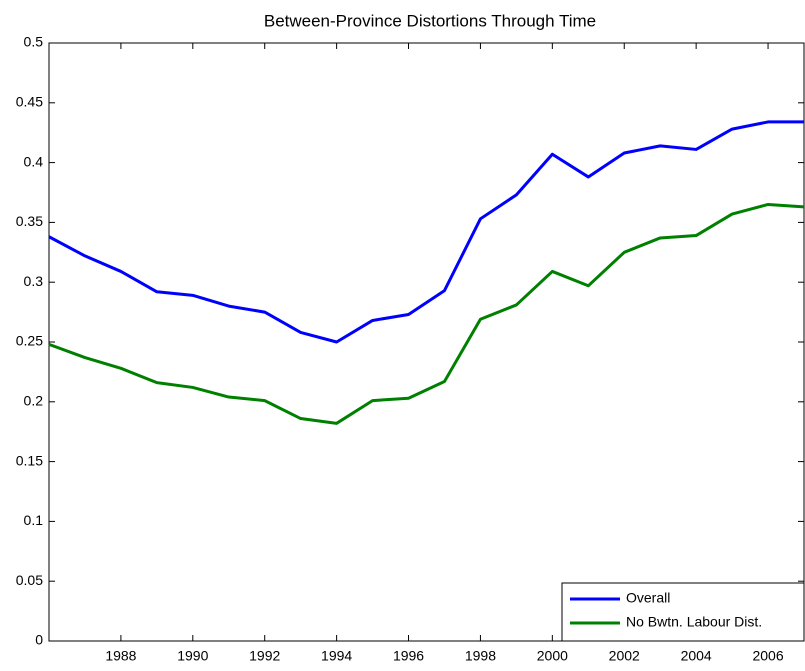 The height and width of the screenshot is (671, 805). Describe the element at coordinates (480, 656) in the screenshot. I see `x-tick-label: 1998` at that location.